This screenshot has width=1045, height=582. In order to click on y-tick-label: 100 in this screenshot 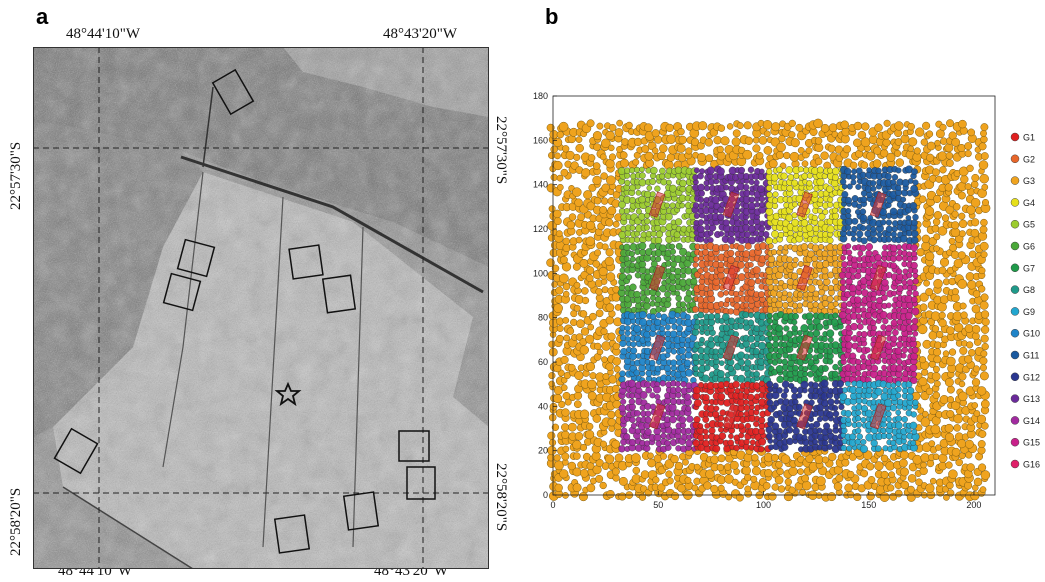, I will do `click(540, 273)`.